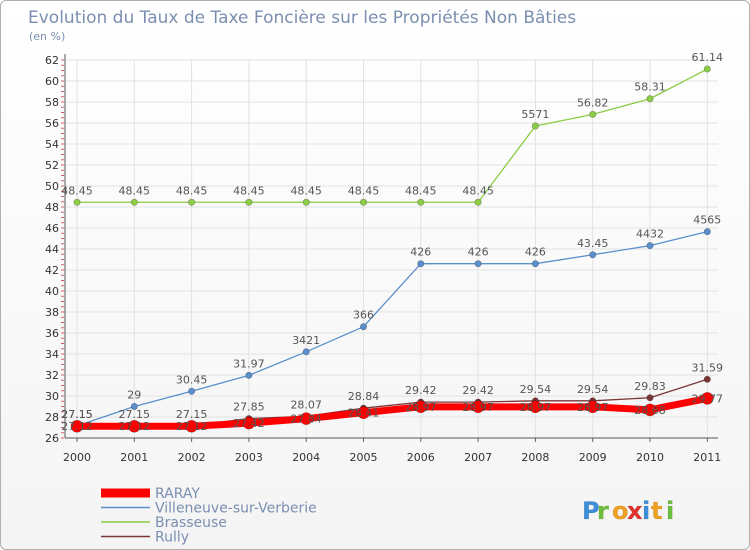  Describe the element at coordinates (363, 315) in the screenshot. I see `data-label: 366` at that location.